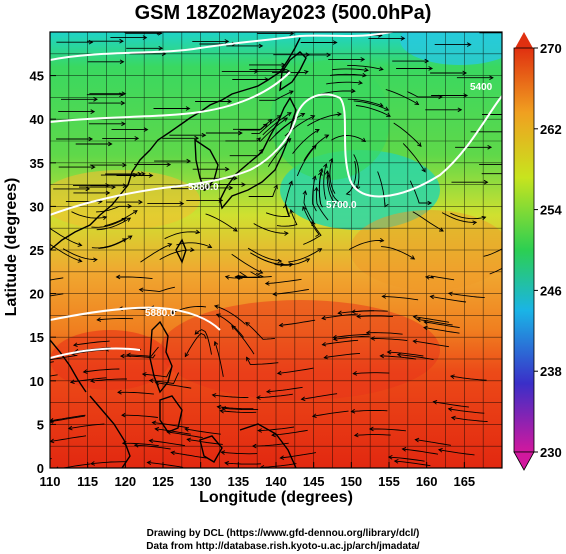  What do you see at coordinates (201, 481) in the screenshot?
I see `x-tick-label: 130` at bounding box center [201, 481].